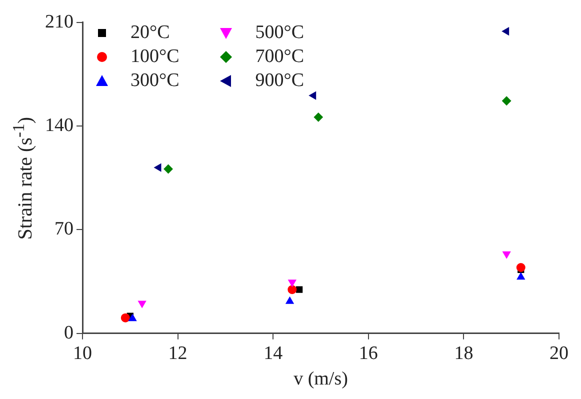  What do you see at coordinates (155, 57) in the screenshot?
I see `legend-label: 100°C` at bounding box center [155, 57].